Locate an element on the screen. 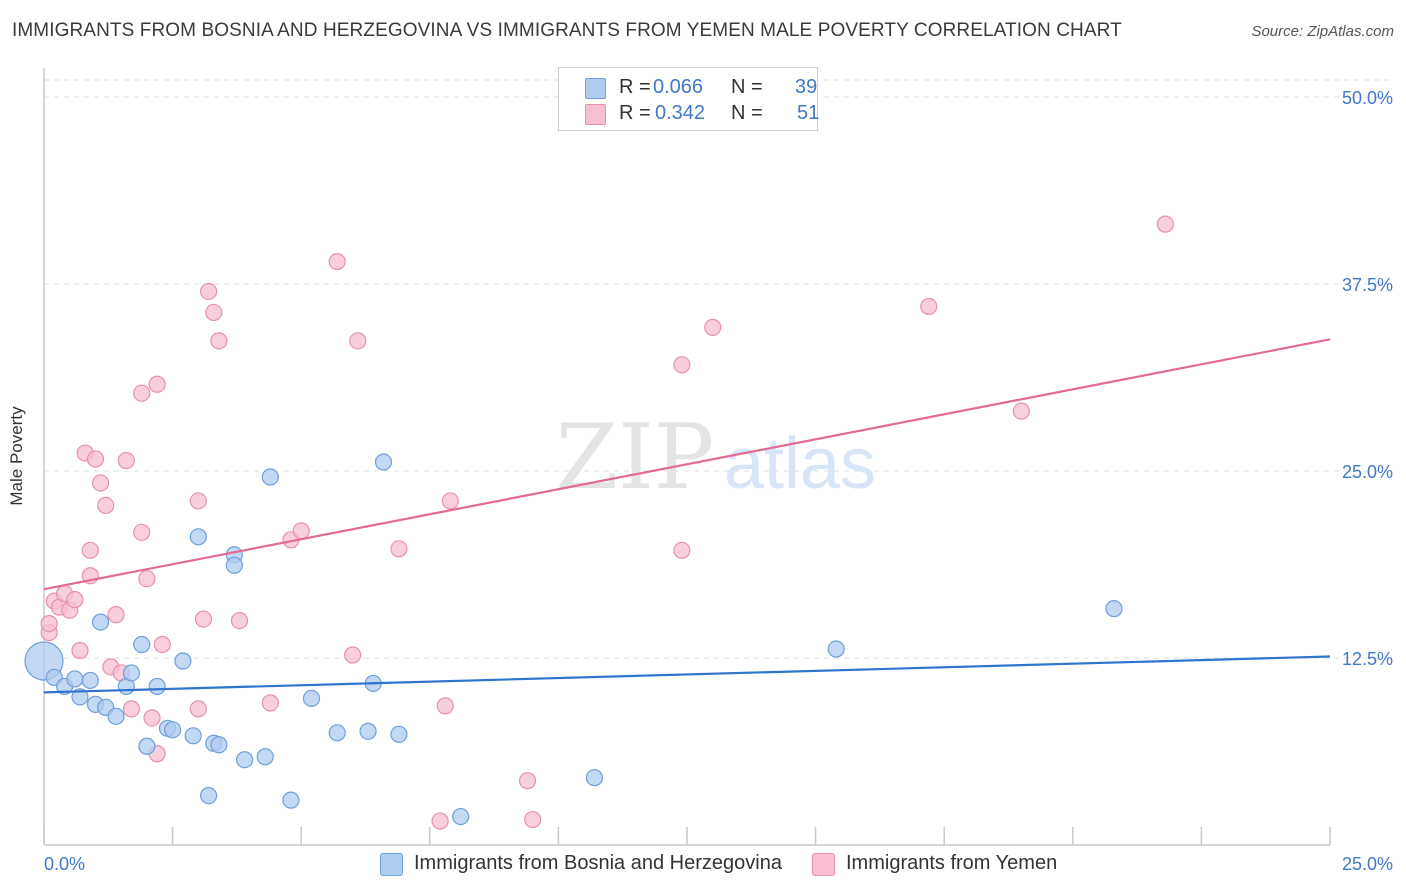  legend-item-yemen: Immigrants from Yemen is located at coordinates (942, 864).